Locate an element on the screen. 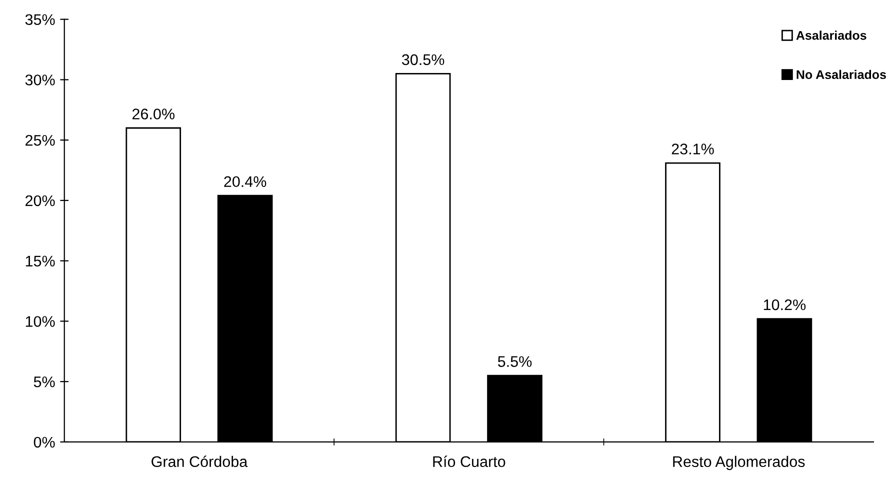 The height and width of the screenshot is (483, 894). data-label: 5.5% is located at coordinates (515, 361).